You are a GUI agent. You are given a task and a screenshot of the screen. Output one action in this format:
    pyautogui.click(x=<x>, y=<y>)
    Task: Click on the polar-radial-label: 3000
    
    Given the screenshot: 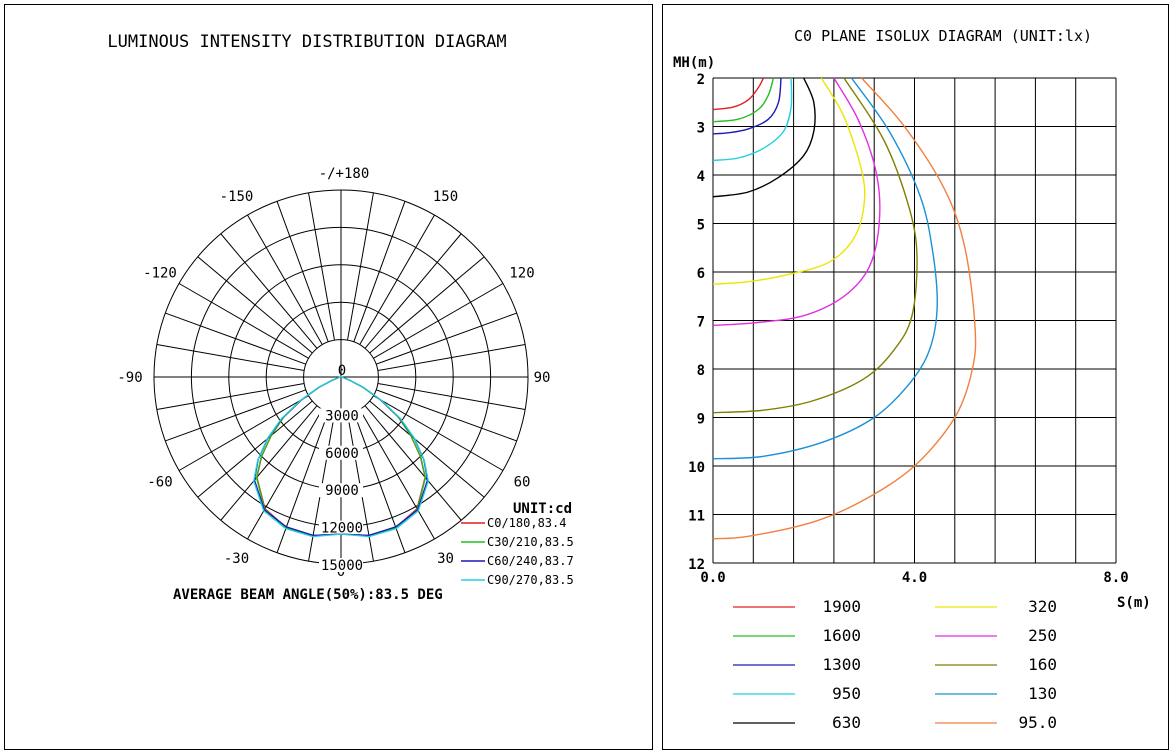 What is the action you would take?
    pyautogui.click(x=342, y=416)
    